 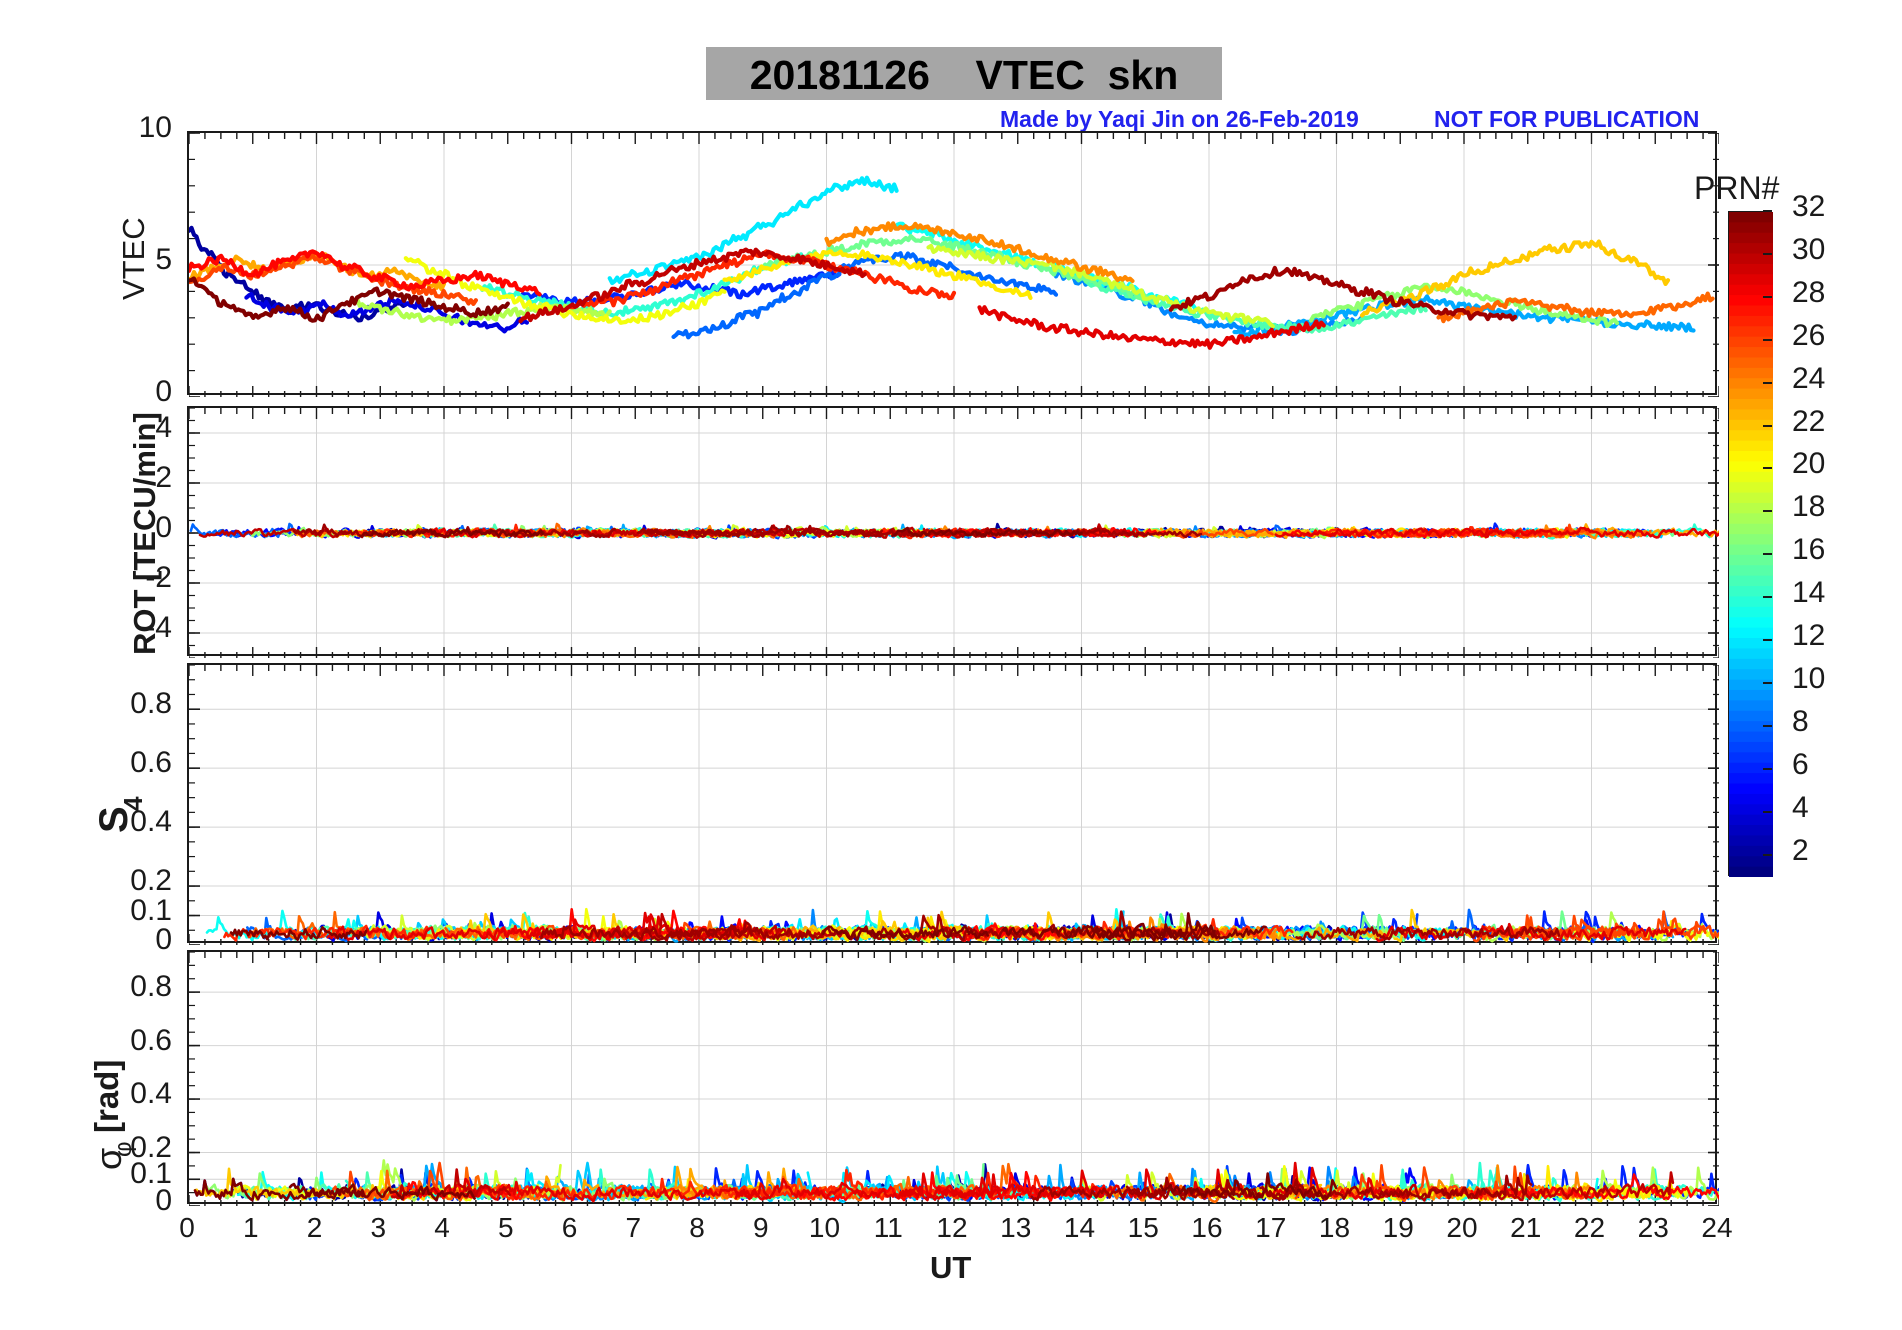 What do you see at coordinates (151, 910) in the screenshot?
I see `ytick-s4-1: 0.1` at bounding box center [151, 910].